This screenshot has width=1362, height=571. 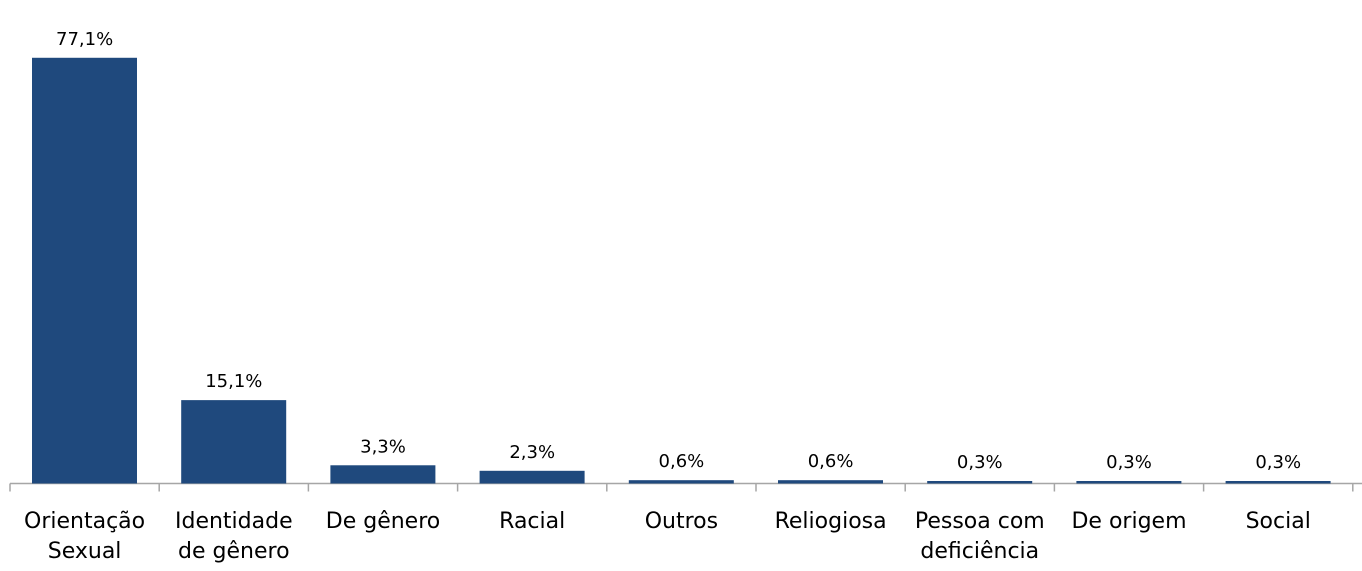 What do you see at coordinates (980, 521) in the screenshot?
I see `category-label-line: Pessoa com` at bounding box center [980, 521].